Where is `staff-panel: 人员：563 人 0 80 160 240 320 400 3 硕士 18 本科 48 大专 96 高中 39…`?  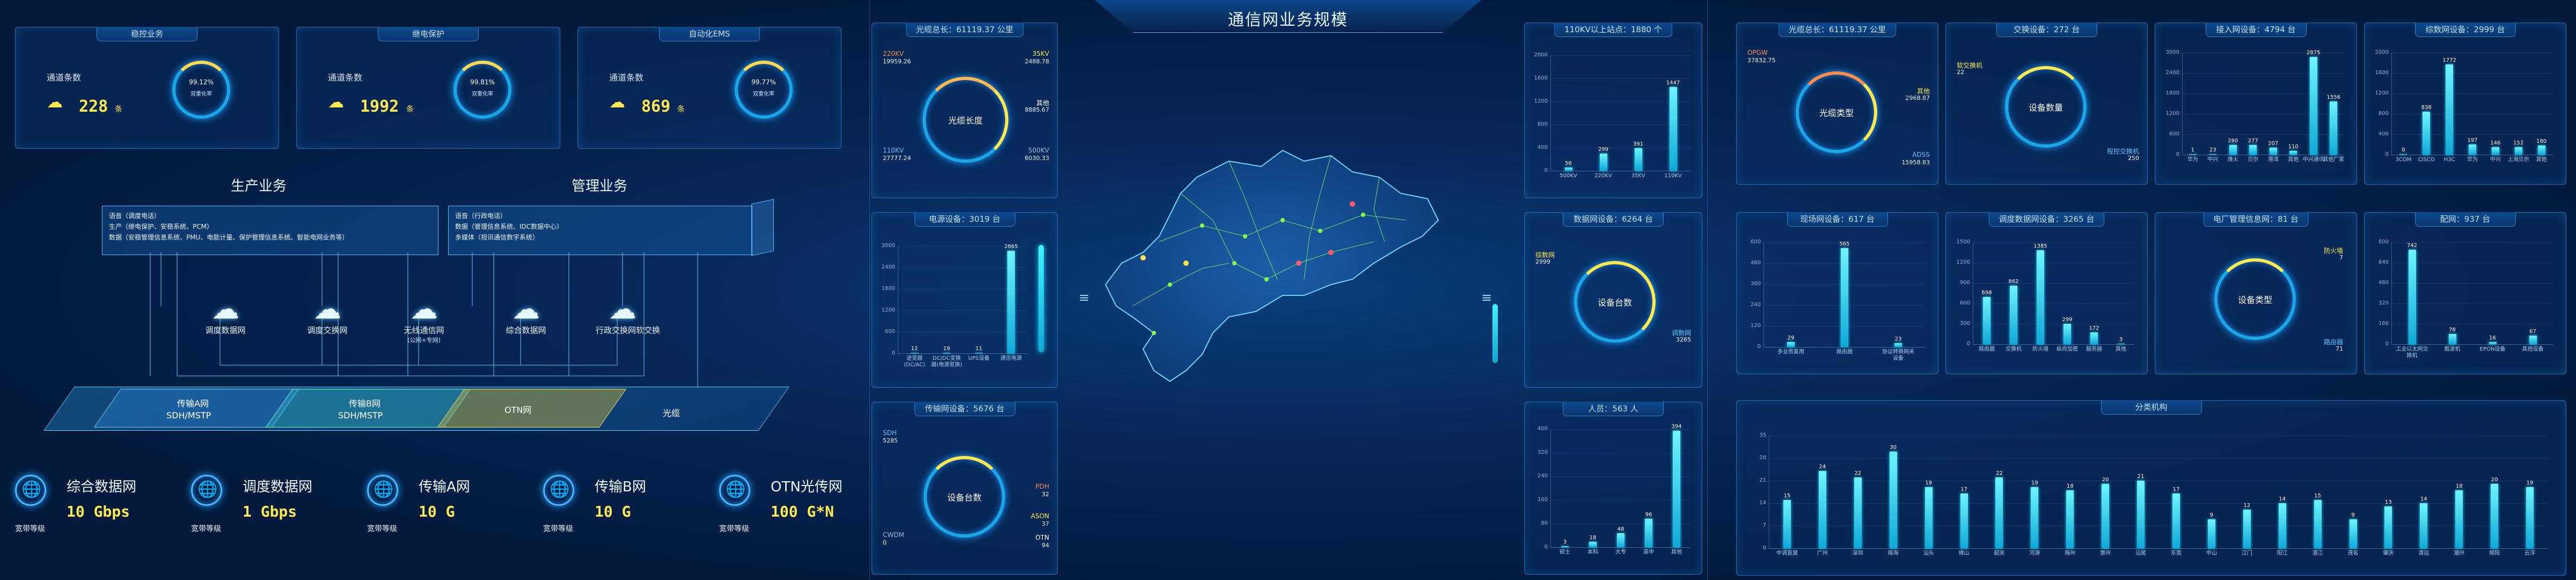 staff-panel: 人员：563 人 0 80 160 240 320 400 3 硕士 18 本科 48 大专 96 高中 39… is located at coordinates (1613, 489).